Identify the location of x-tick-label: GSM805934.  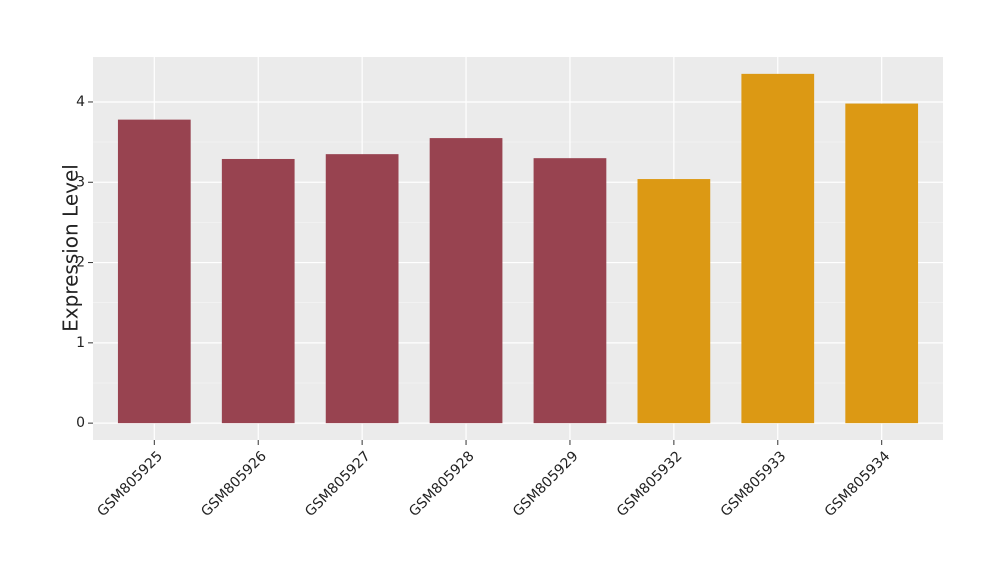
(858, 484).